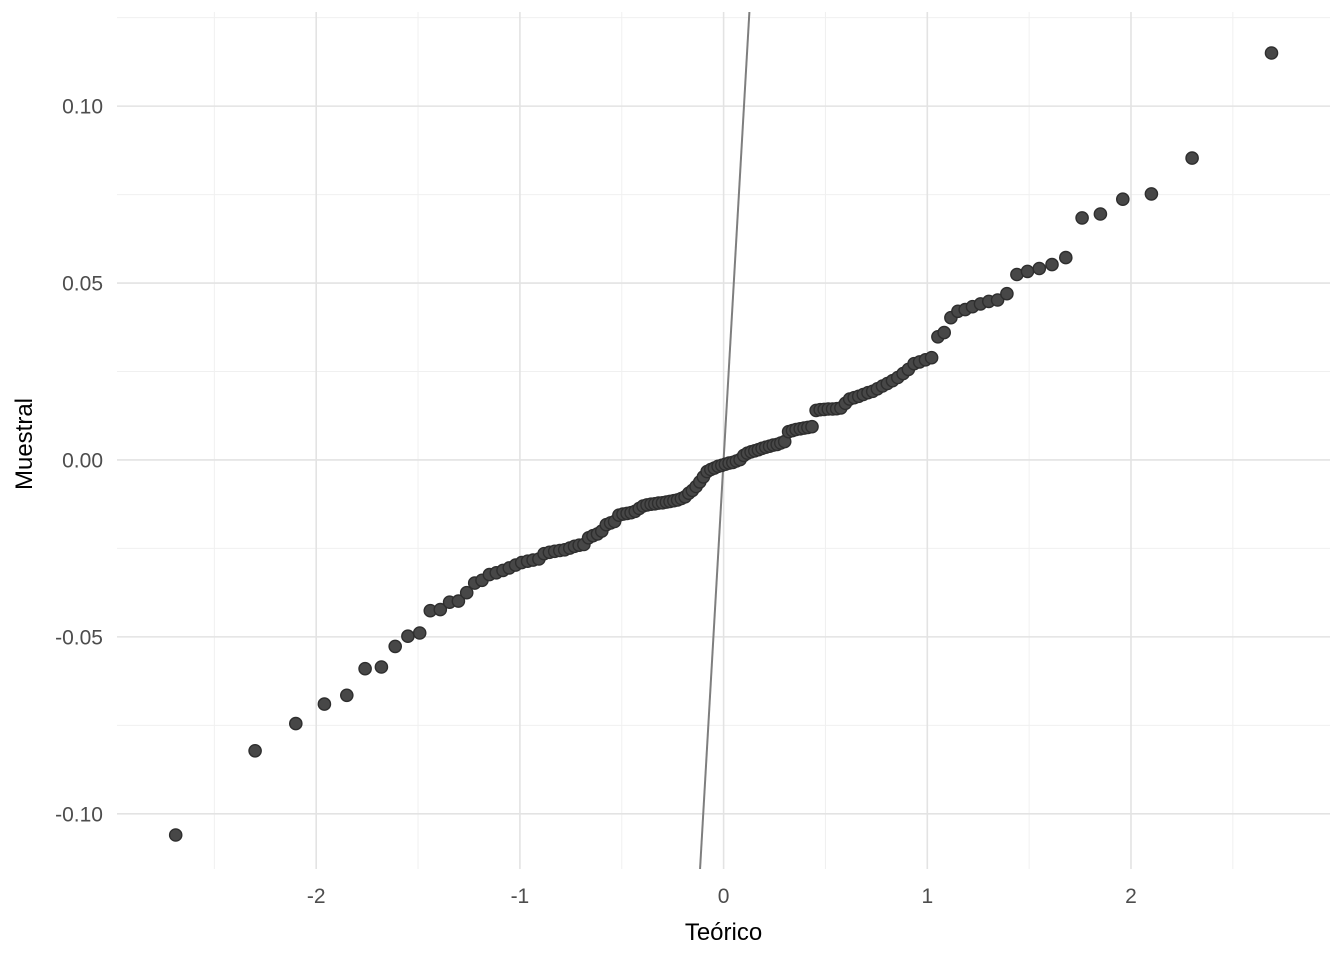 The image size is (1344, 960). What do you see at coordinates (316, 896) in the screenshot?
I see `x-tick-label: -2` at bounding box center [316, 896].